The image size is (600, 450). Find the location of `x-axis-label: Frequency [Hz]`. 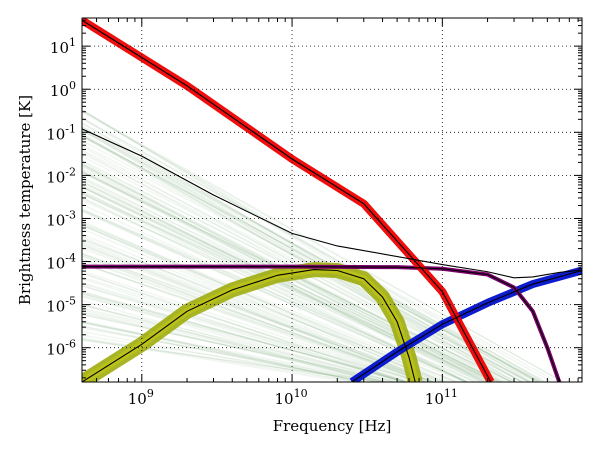

x-axis-label: Frequency [Hz] is located at coordinates (332, 426).